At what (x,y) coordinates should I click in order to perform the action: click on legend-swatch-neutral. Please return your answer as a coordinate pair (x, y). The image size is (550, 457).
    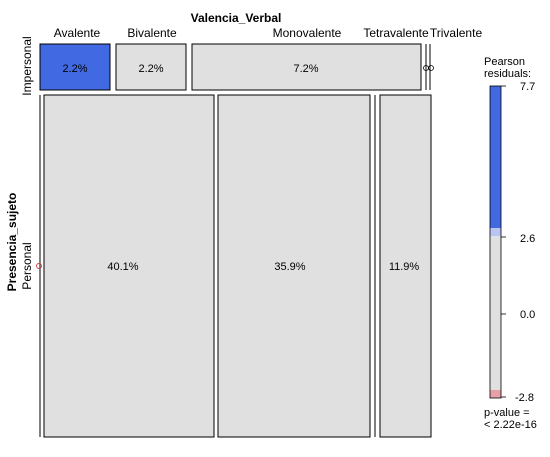
    Looking at the image, I should click on (495, 313).